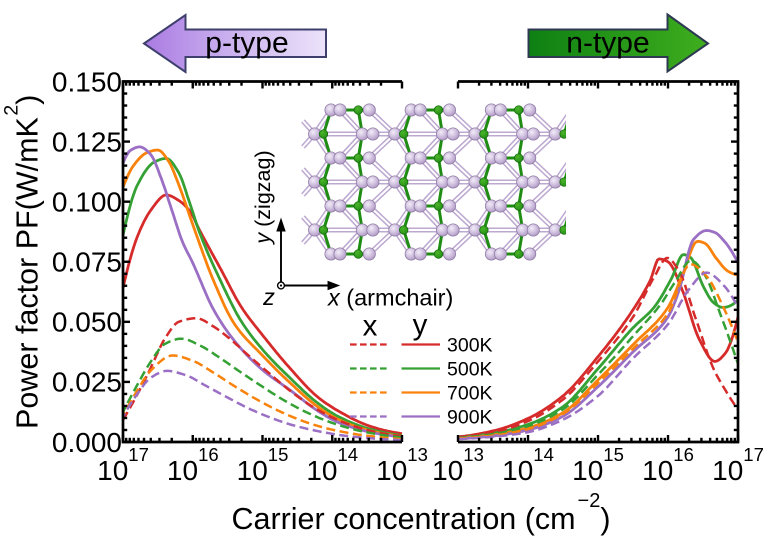  I want to click on svg-text: 0.050, so click(87, 322).